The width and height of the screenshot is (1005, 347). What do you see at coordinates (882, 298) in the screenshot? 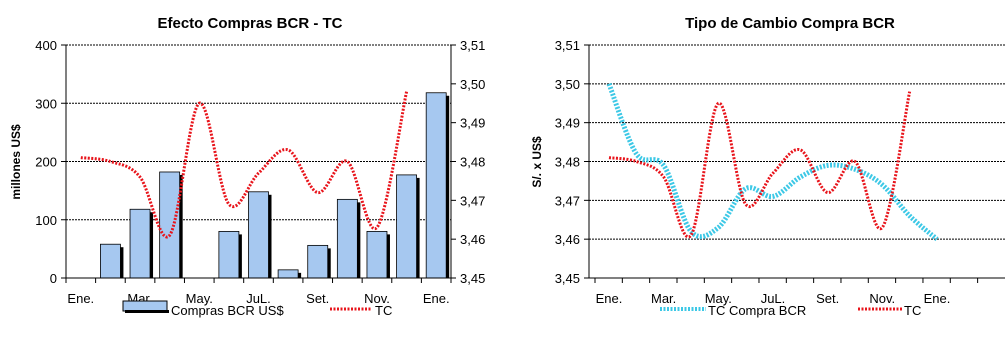
I see `chart2-x-tick-label: Nov.` at bounding box center [882, 298].